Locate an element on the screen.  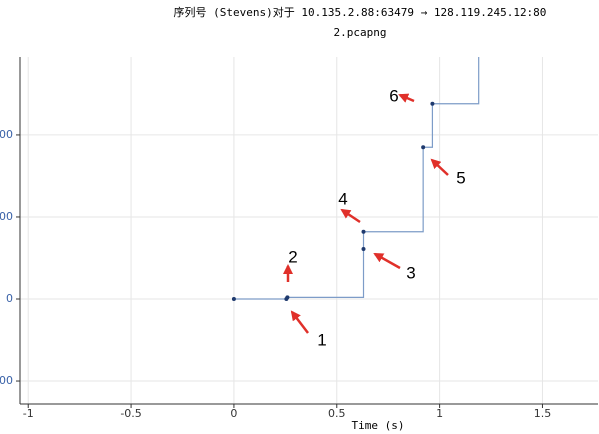
x-tick-label: -1 is located at coordinates (28, 413).